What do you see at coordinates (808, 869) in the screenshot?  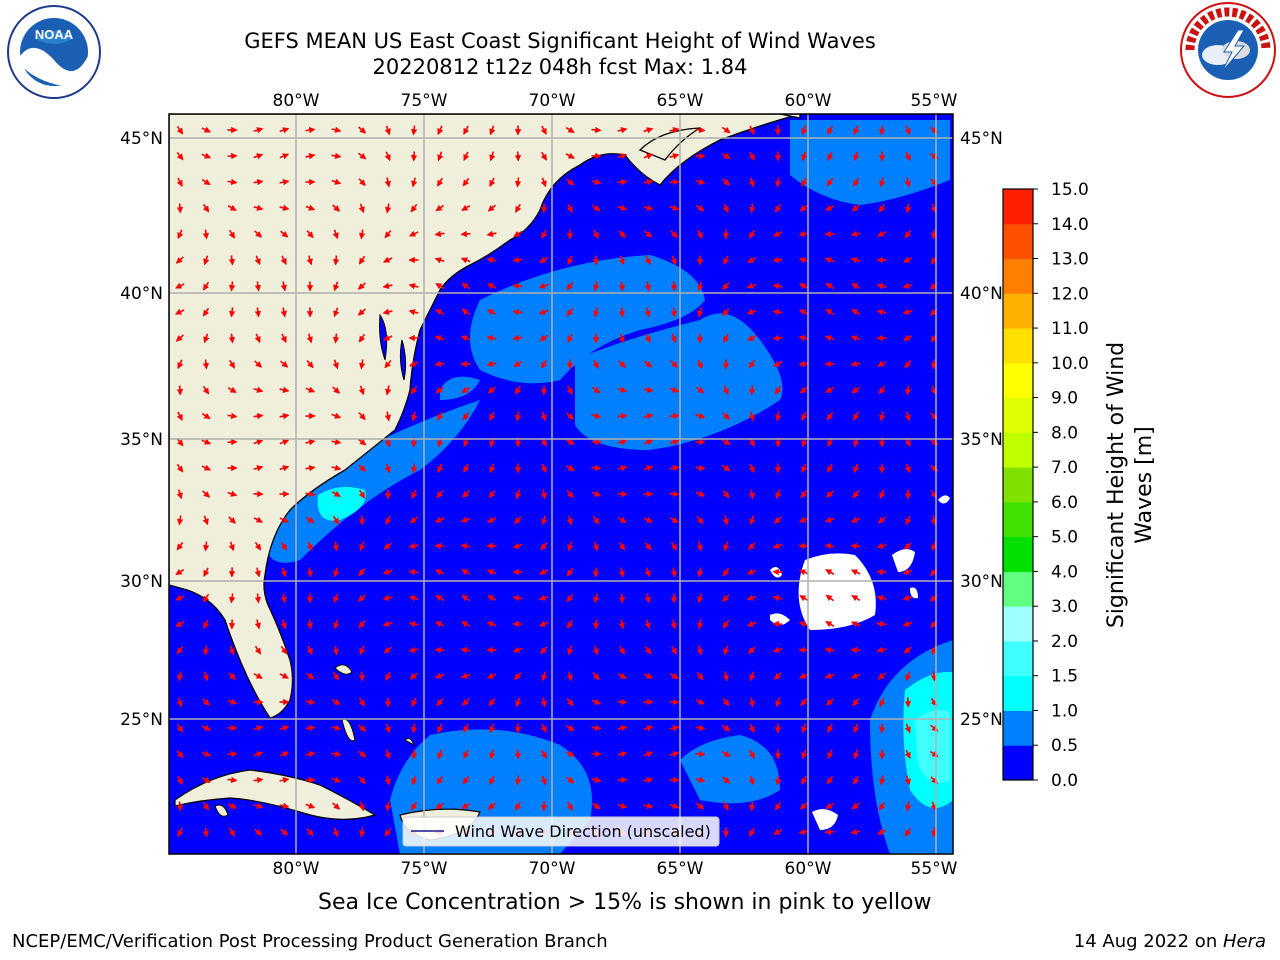 I see `lon-label: 60°W` at bounding box center [808, 869].